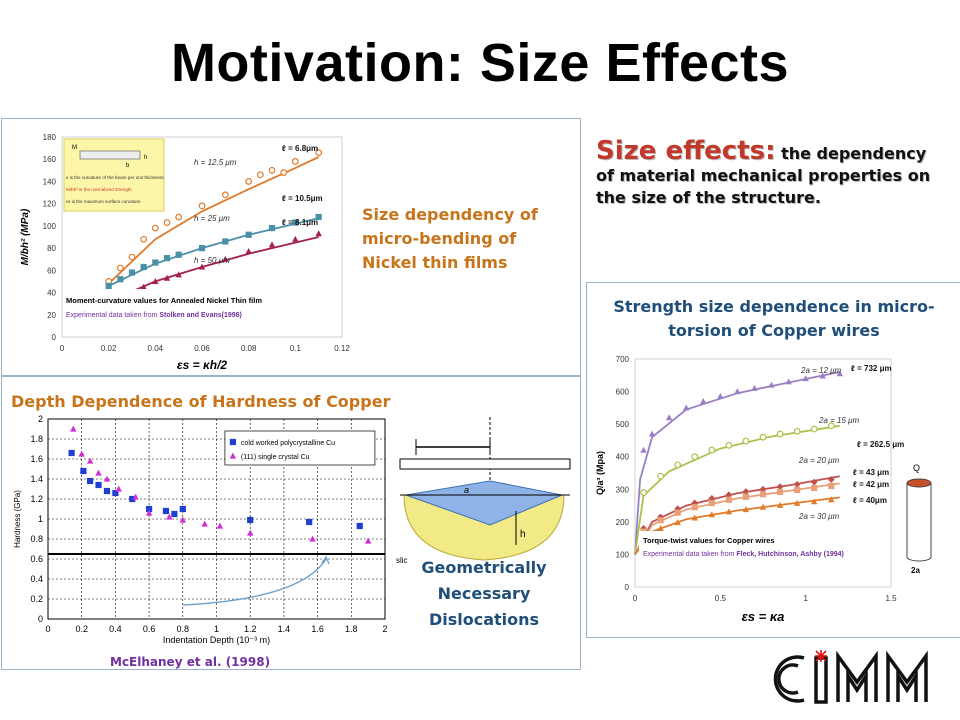  What do you see at coordinates (871, 484) in the screenshot?
I see `curve-label: ℓ = 42 μm` at bounding box center [871, 484].